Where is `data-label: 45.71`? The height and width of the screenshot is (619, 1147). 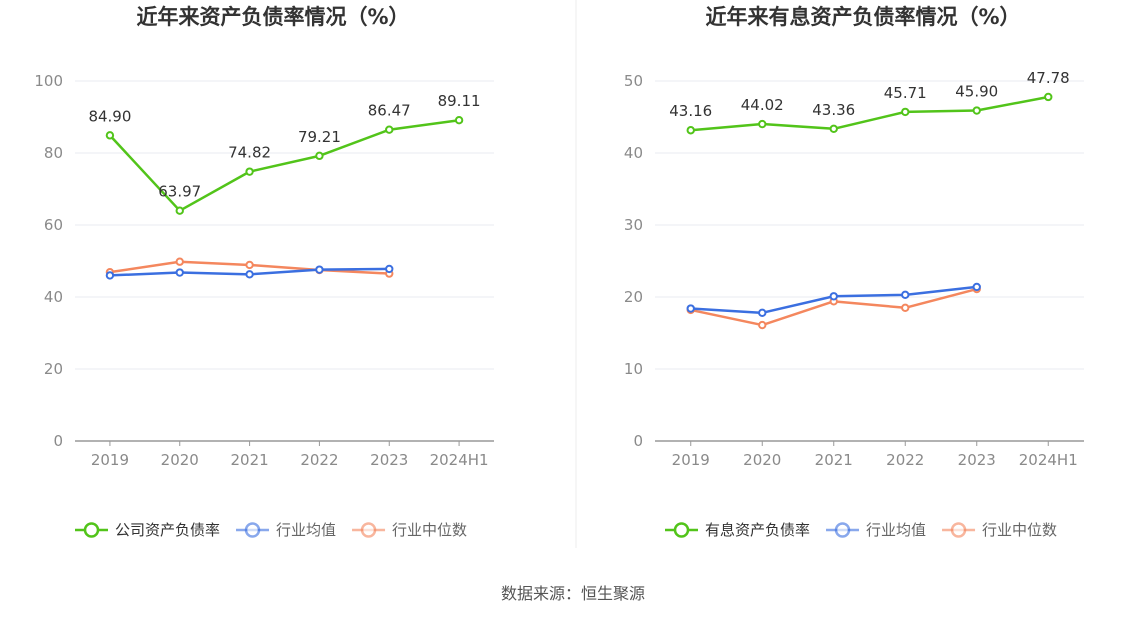 data-label: 45.71 is located at coordinates (905, 93).